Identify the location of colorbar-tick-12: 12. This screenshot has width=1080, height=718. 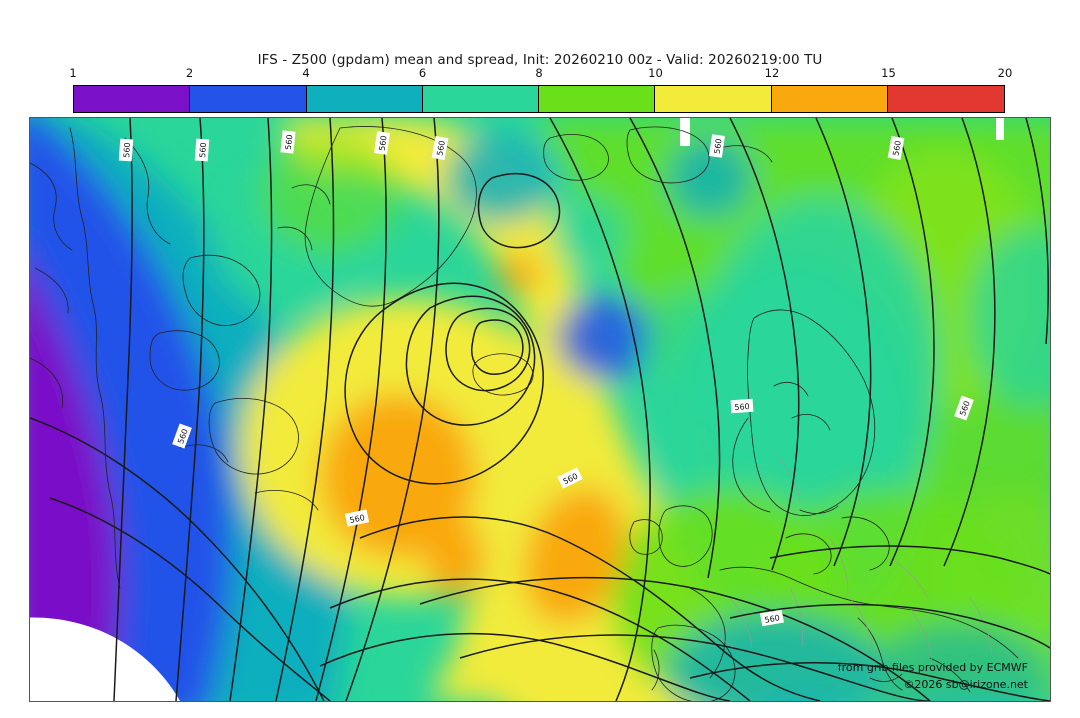
(772, 73).